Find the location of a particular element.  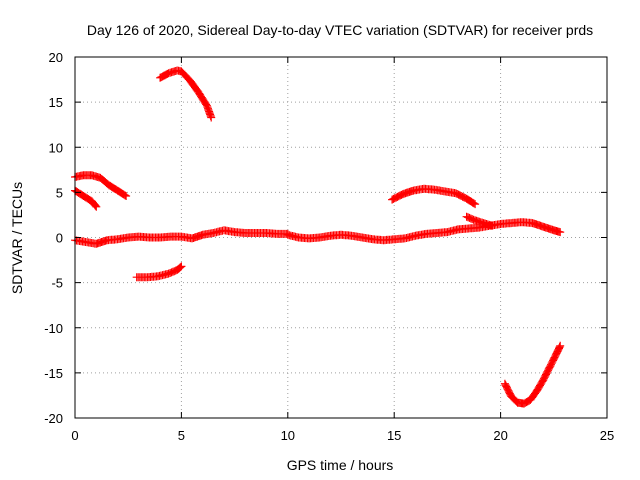

series-segment-arc-g is located at coordinates (532, 374).